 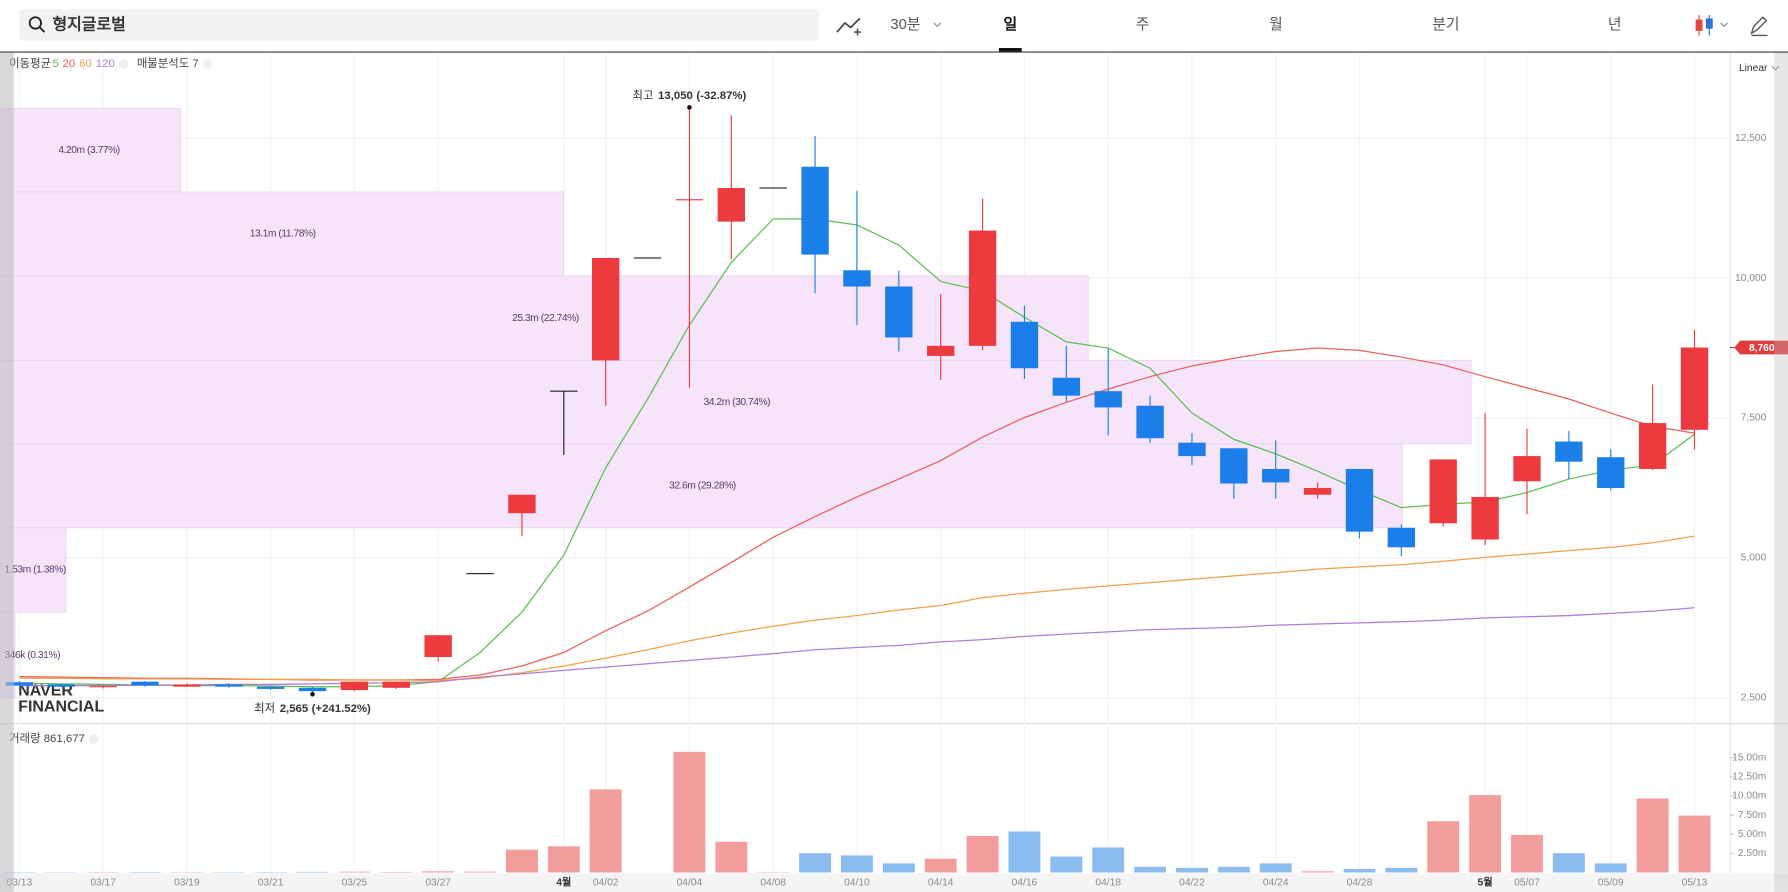 I want to click on x-tick-label: 04/08, so click(x=773, y=882).